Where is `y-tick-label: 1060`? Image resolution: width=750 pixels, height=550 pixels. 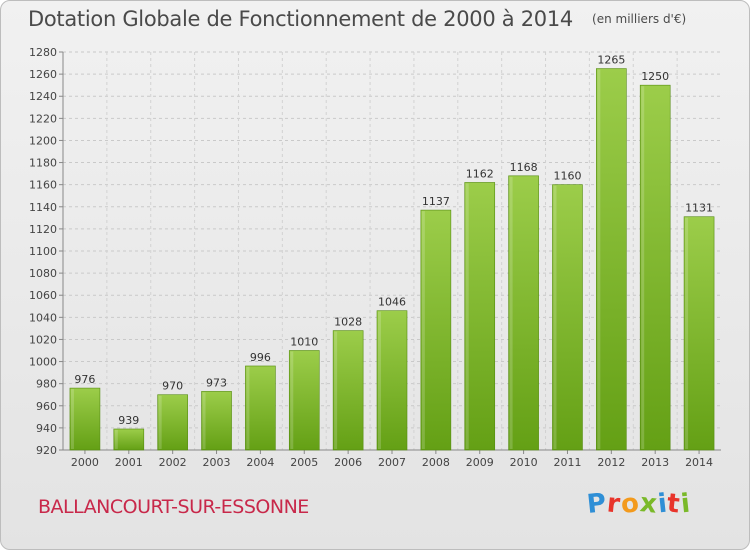 y-tick-label: 1060 is located at coordinates (43, 295).